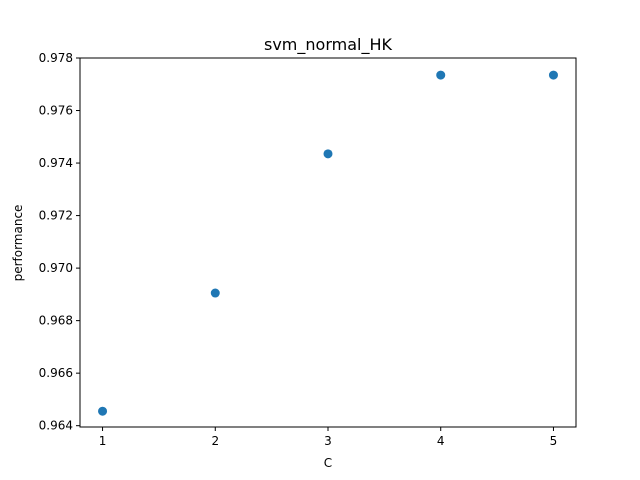 This screenshot has width=640, height=480. I want to click on x-tick-label: 3, so click(328, 441).